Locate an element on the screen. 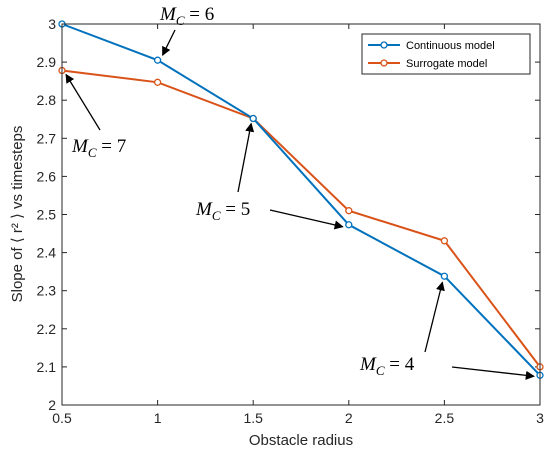  x-tick-label: 2.5 is located at coordinates (445, 418).